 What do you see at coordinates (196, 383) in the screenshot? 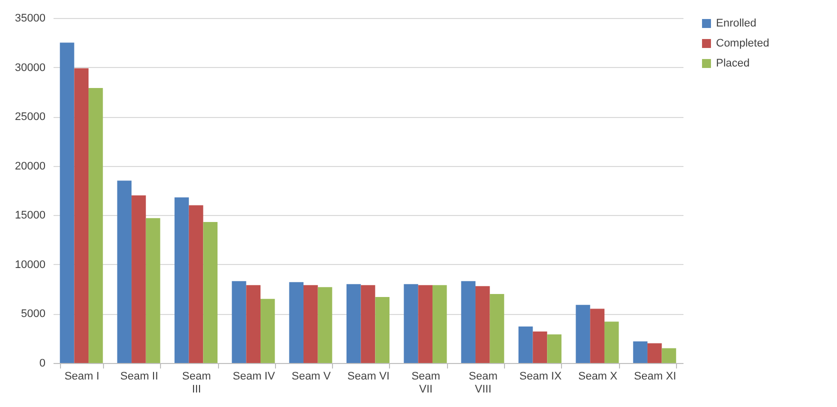
I see `x-tick-label: Seam III` at bounding box center [196, 383].